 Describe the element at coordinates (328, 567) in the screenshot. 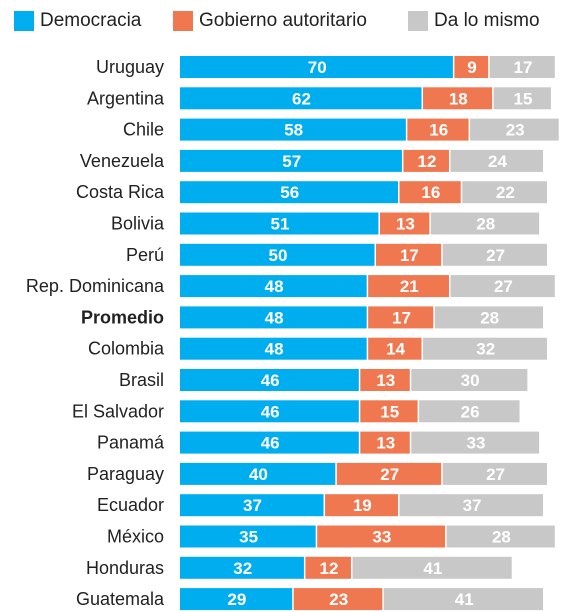

I see `bar-segment-gobierno-autoritario-honduras` at that location.